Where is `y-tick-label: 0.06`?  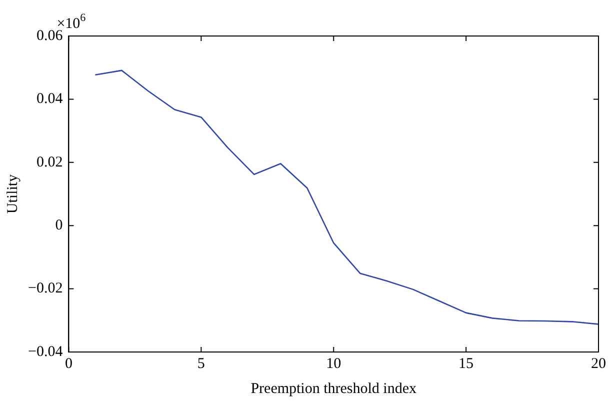 y-tick-label: 0.06 is located at coordinates (50, 36).